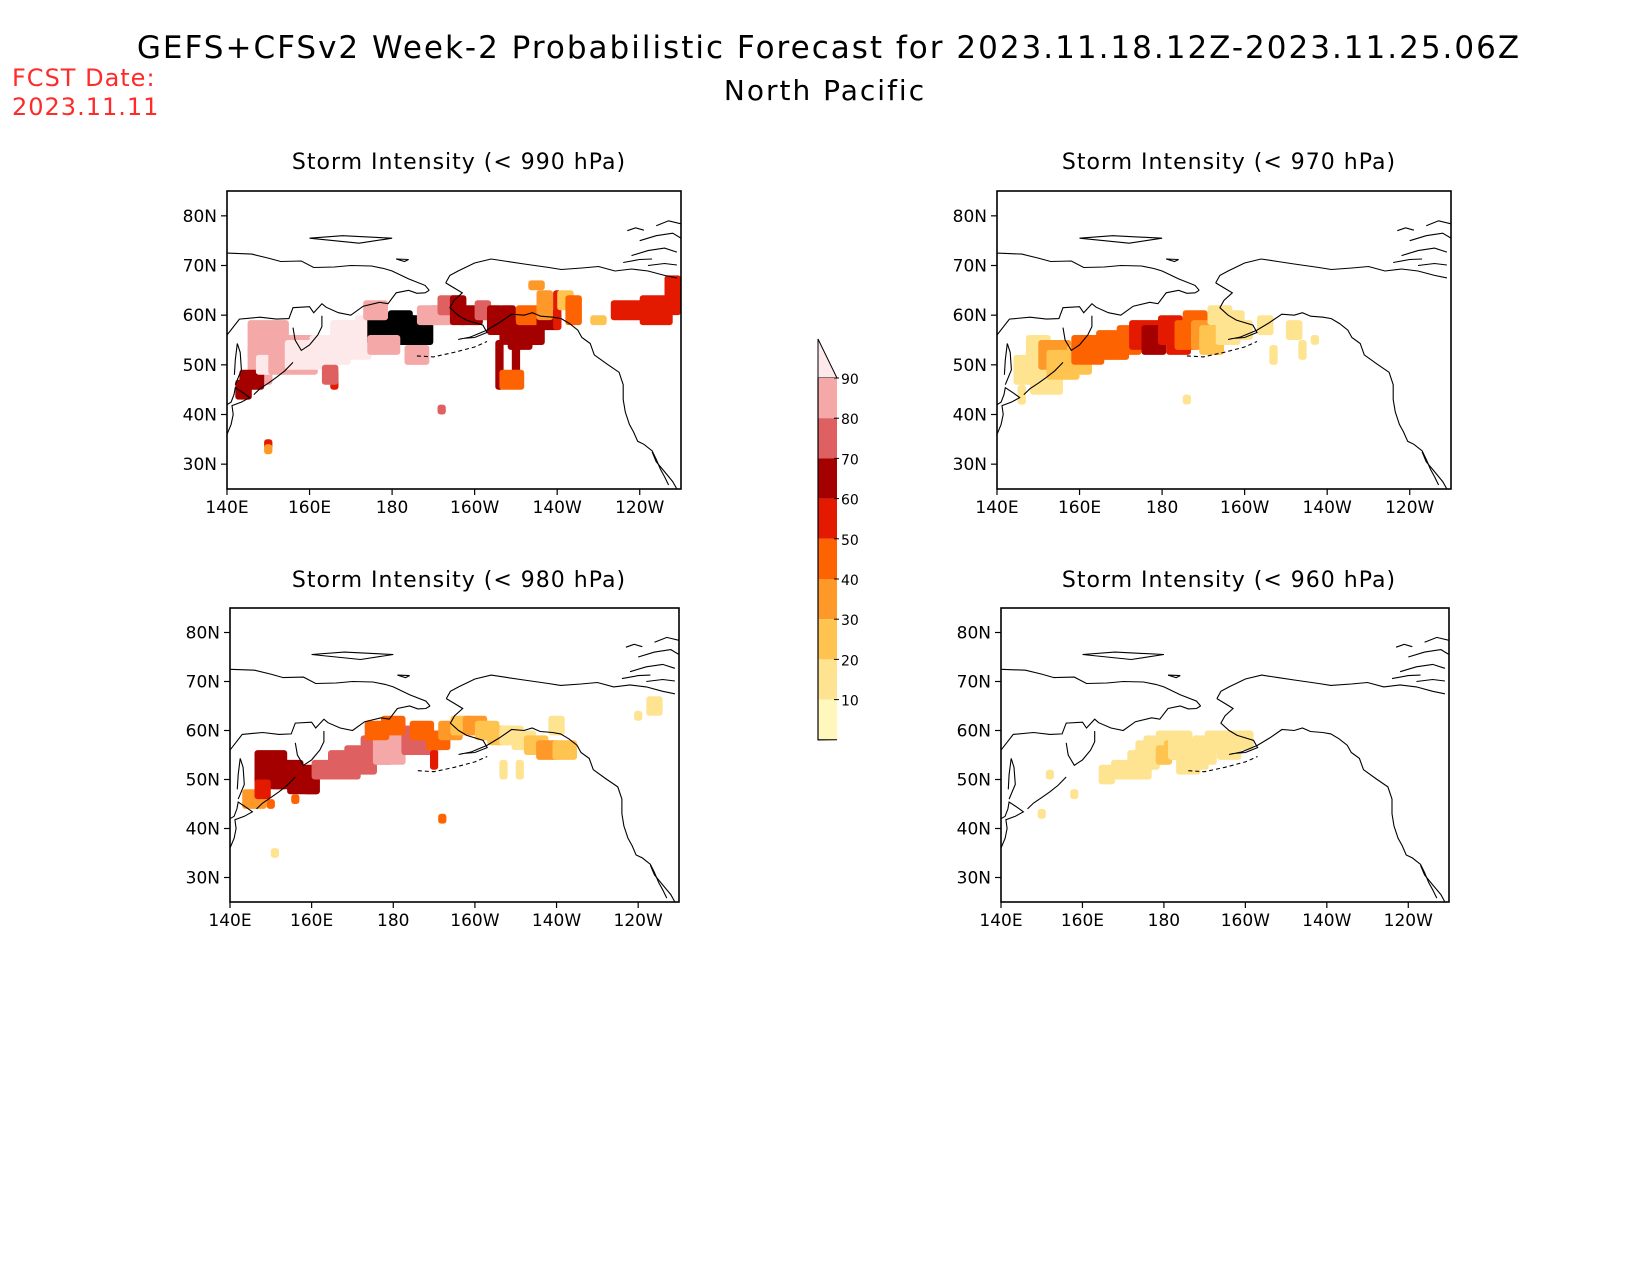  Describe the element at coordinates (639, 508) in the screenshot. I see `lon-tick-label: 120W` at that location.